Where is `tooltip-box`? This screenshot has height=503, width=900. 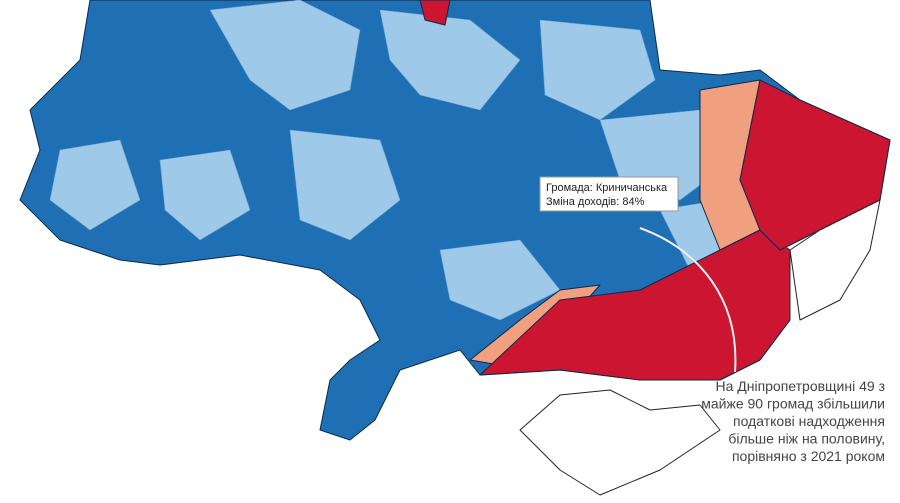
tooltip-box is located at coordinates (609, 194).